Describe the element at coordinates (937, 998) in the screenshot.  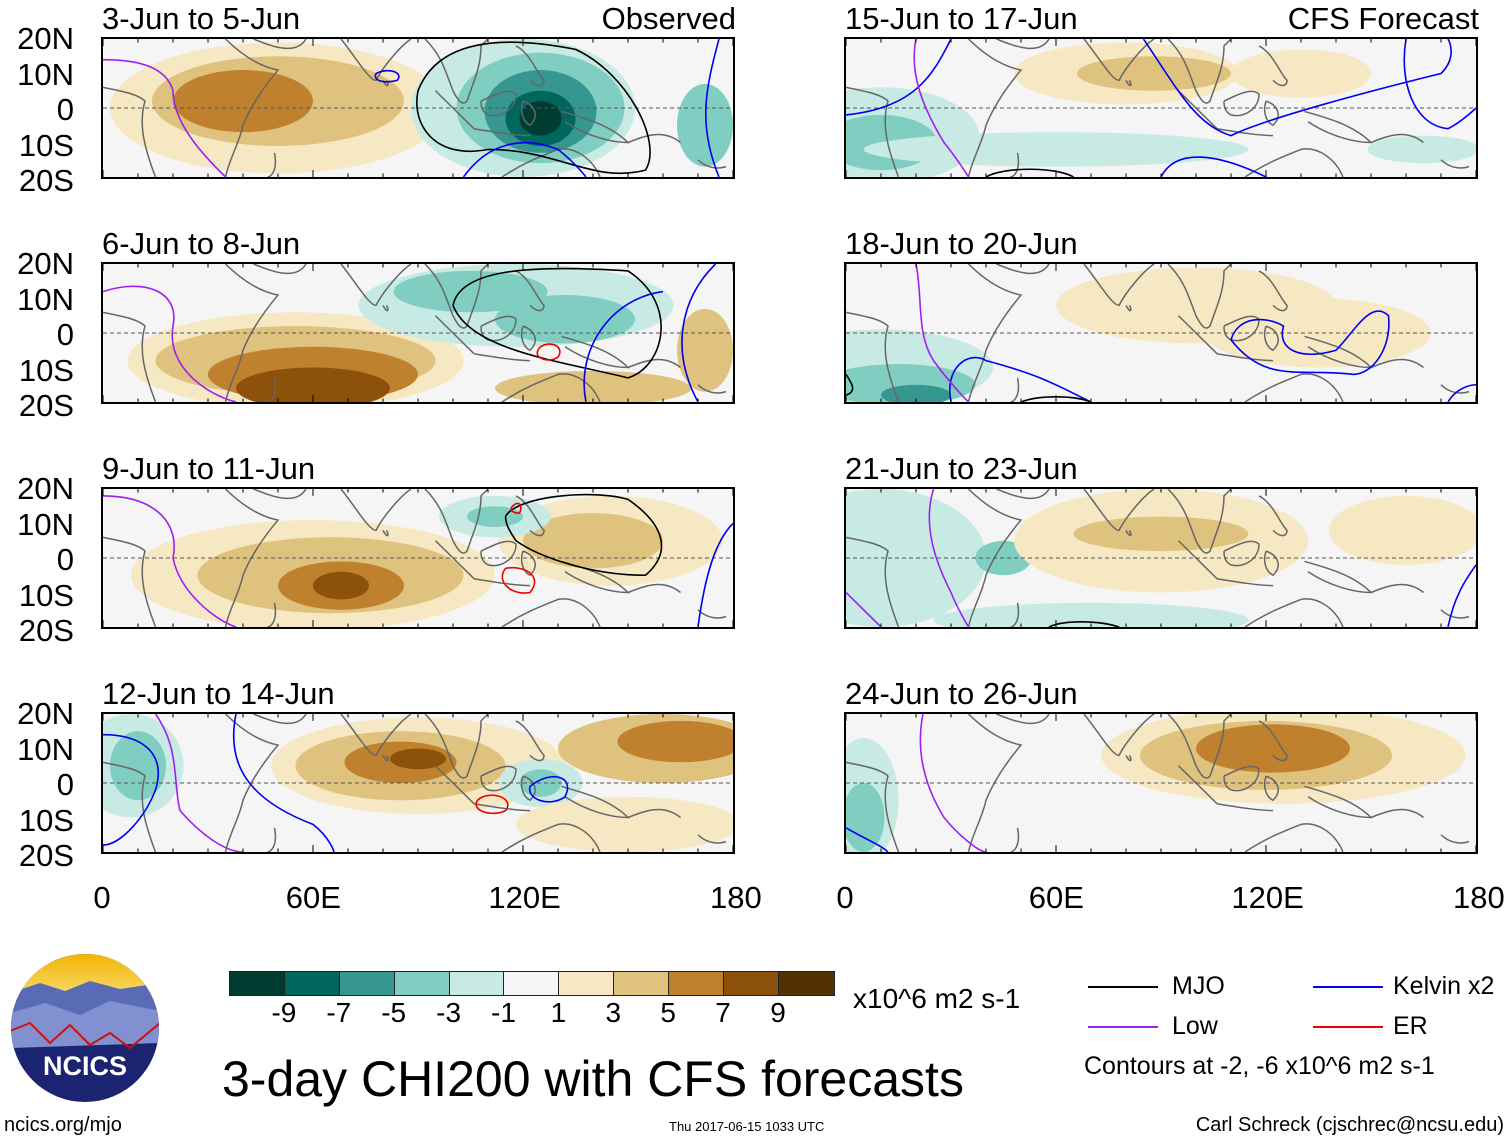
I see `units-label: x10^6 m2 s-1` at that location.